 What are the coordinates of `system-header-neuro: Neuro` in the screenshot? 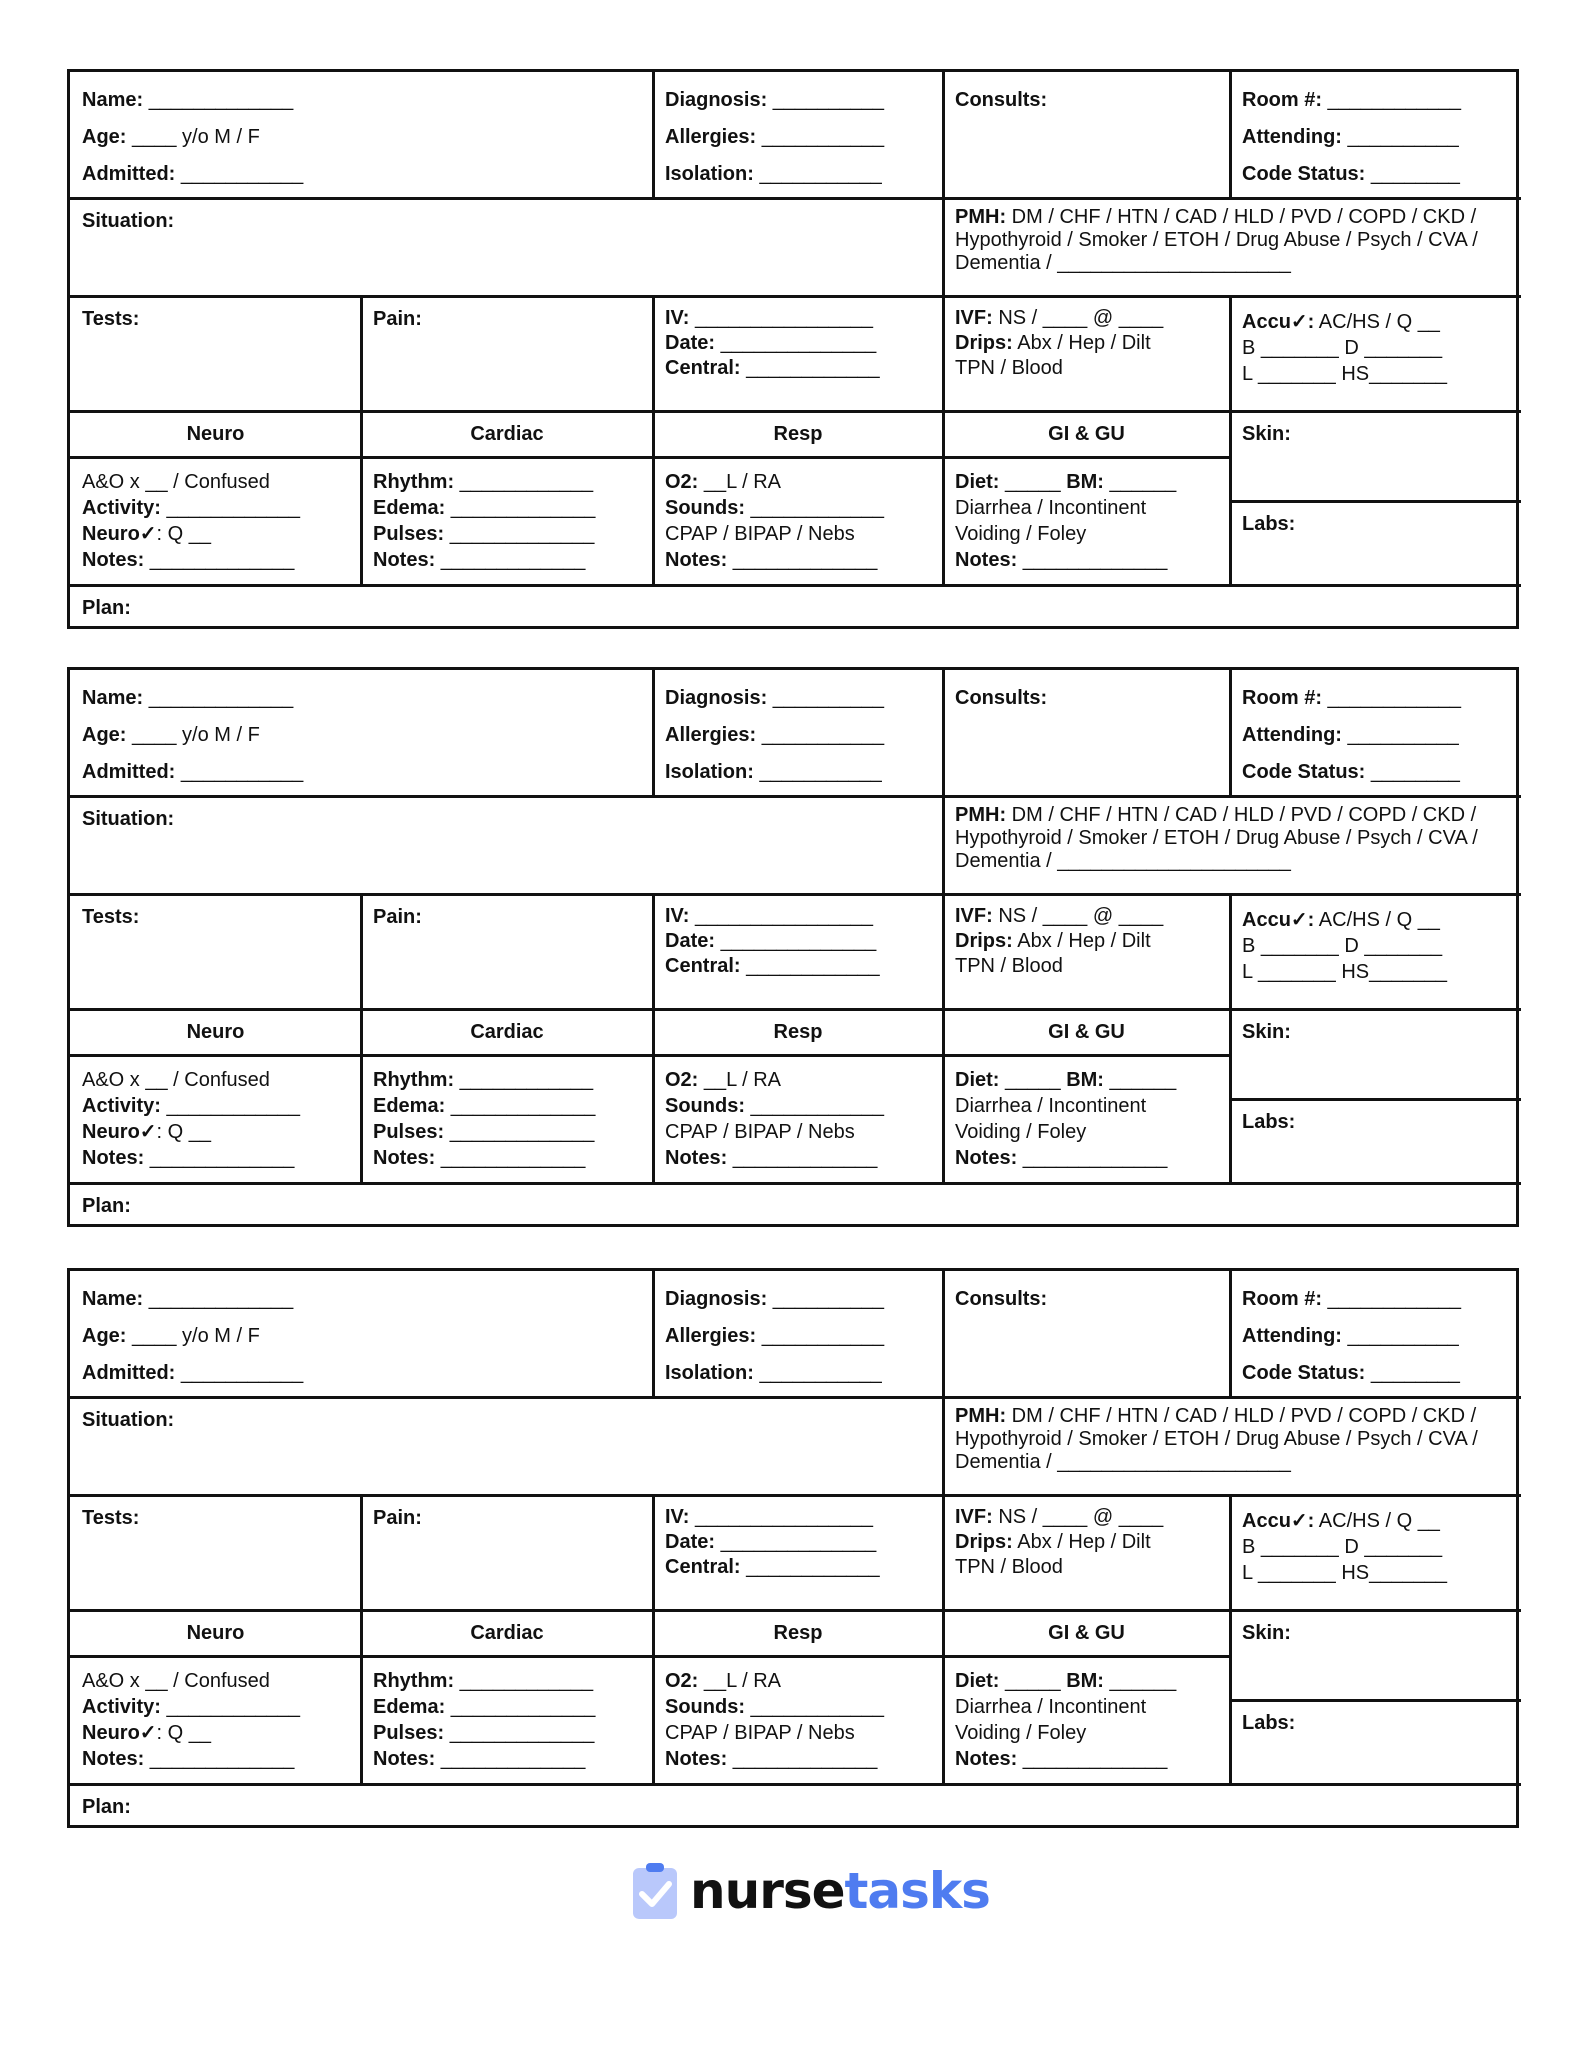 It's located at (215, 434).